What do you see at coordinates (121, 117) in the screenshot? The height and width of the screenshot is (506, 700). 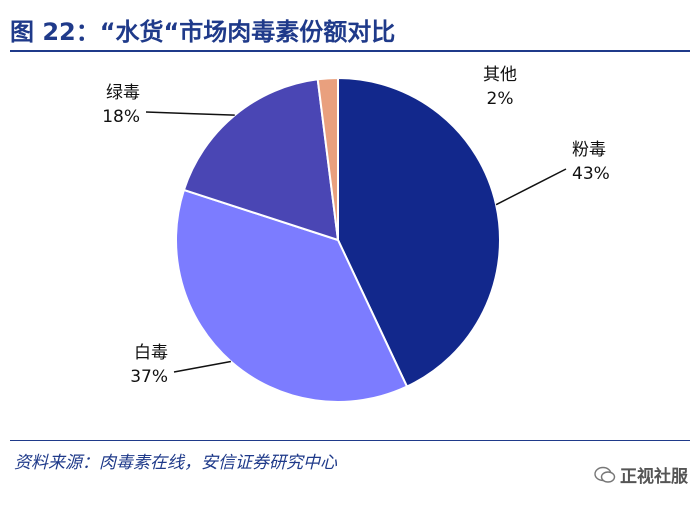 I see `slice-pct-2: 18%` at bounding box center [121, 117].